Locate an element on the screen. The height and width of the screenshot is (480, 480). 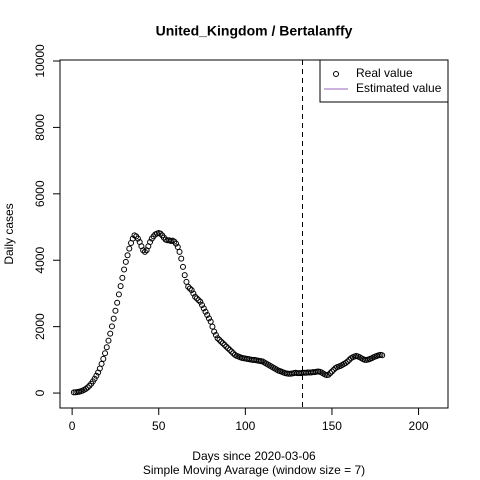
y-tick-label: 4000 is located at coordinates (40, 260).